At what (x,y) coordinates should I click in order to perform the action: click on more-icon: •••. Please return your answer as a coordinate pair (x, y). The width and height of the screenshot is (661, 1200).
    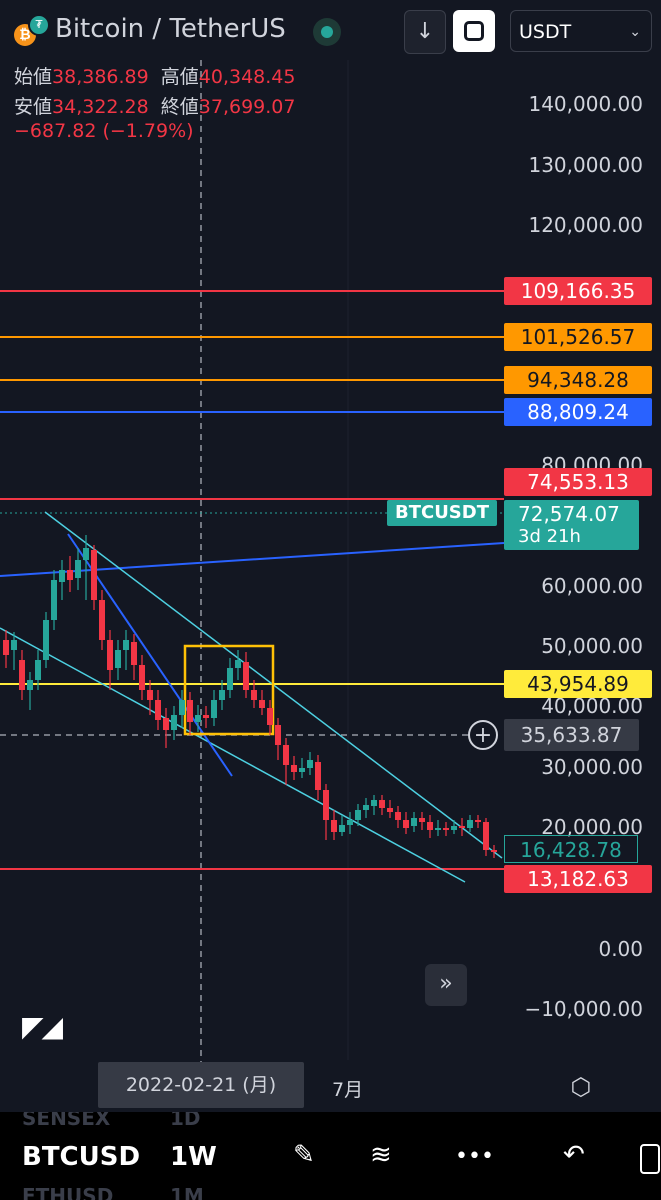
    Looking at the image, I should click on (474, 1156).